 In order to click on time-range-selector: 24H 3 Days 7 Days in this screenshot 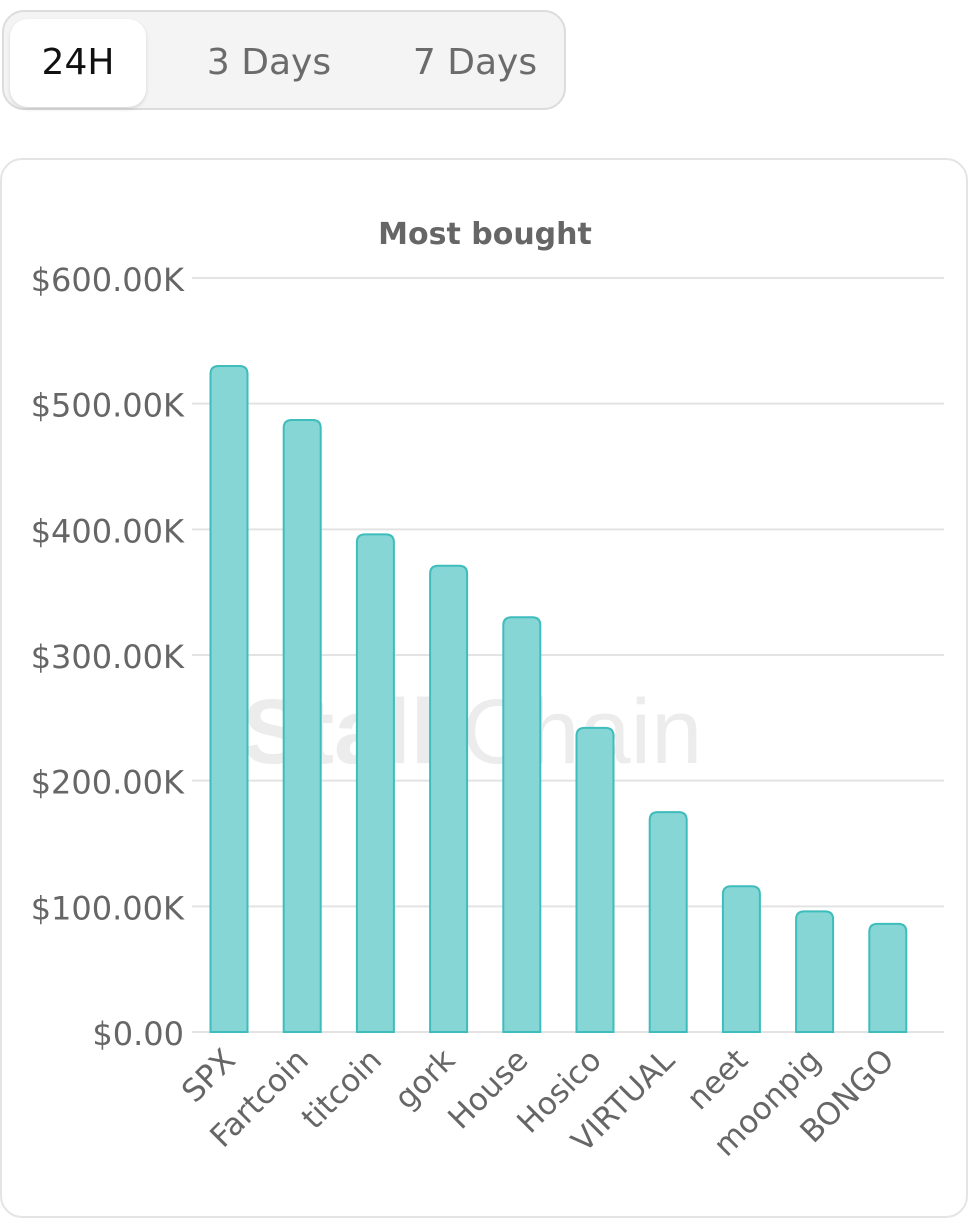, I will do `click(284, 60)`.